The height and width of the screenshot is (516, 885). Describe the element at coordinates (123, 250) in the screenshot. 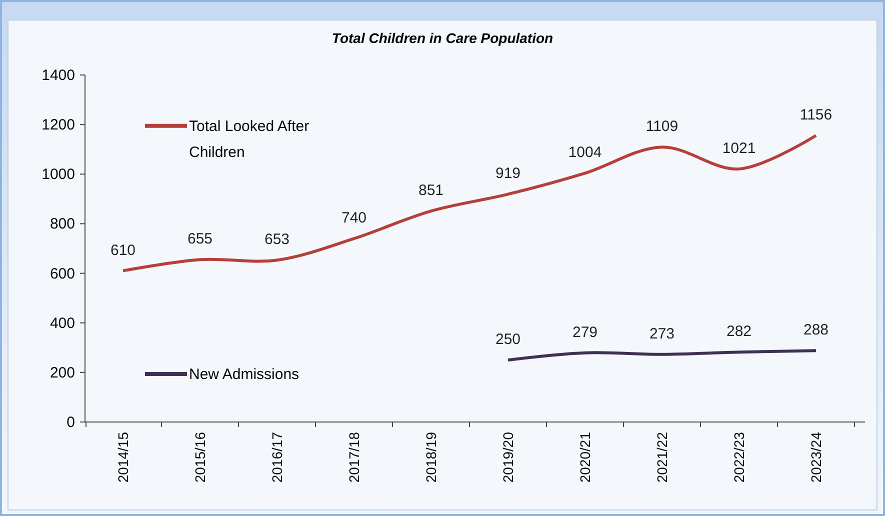

I see `data-label: 610` at that location.